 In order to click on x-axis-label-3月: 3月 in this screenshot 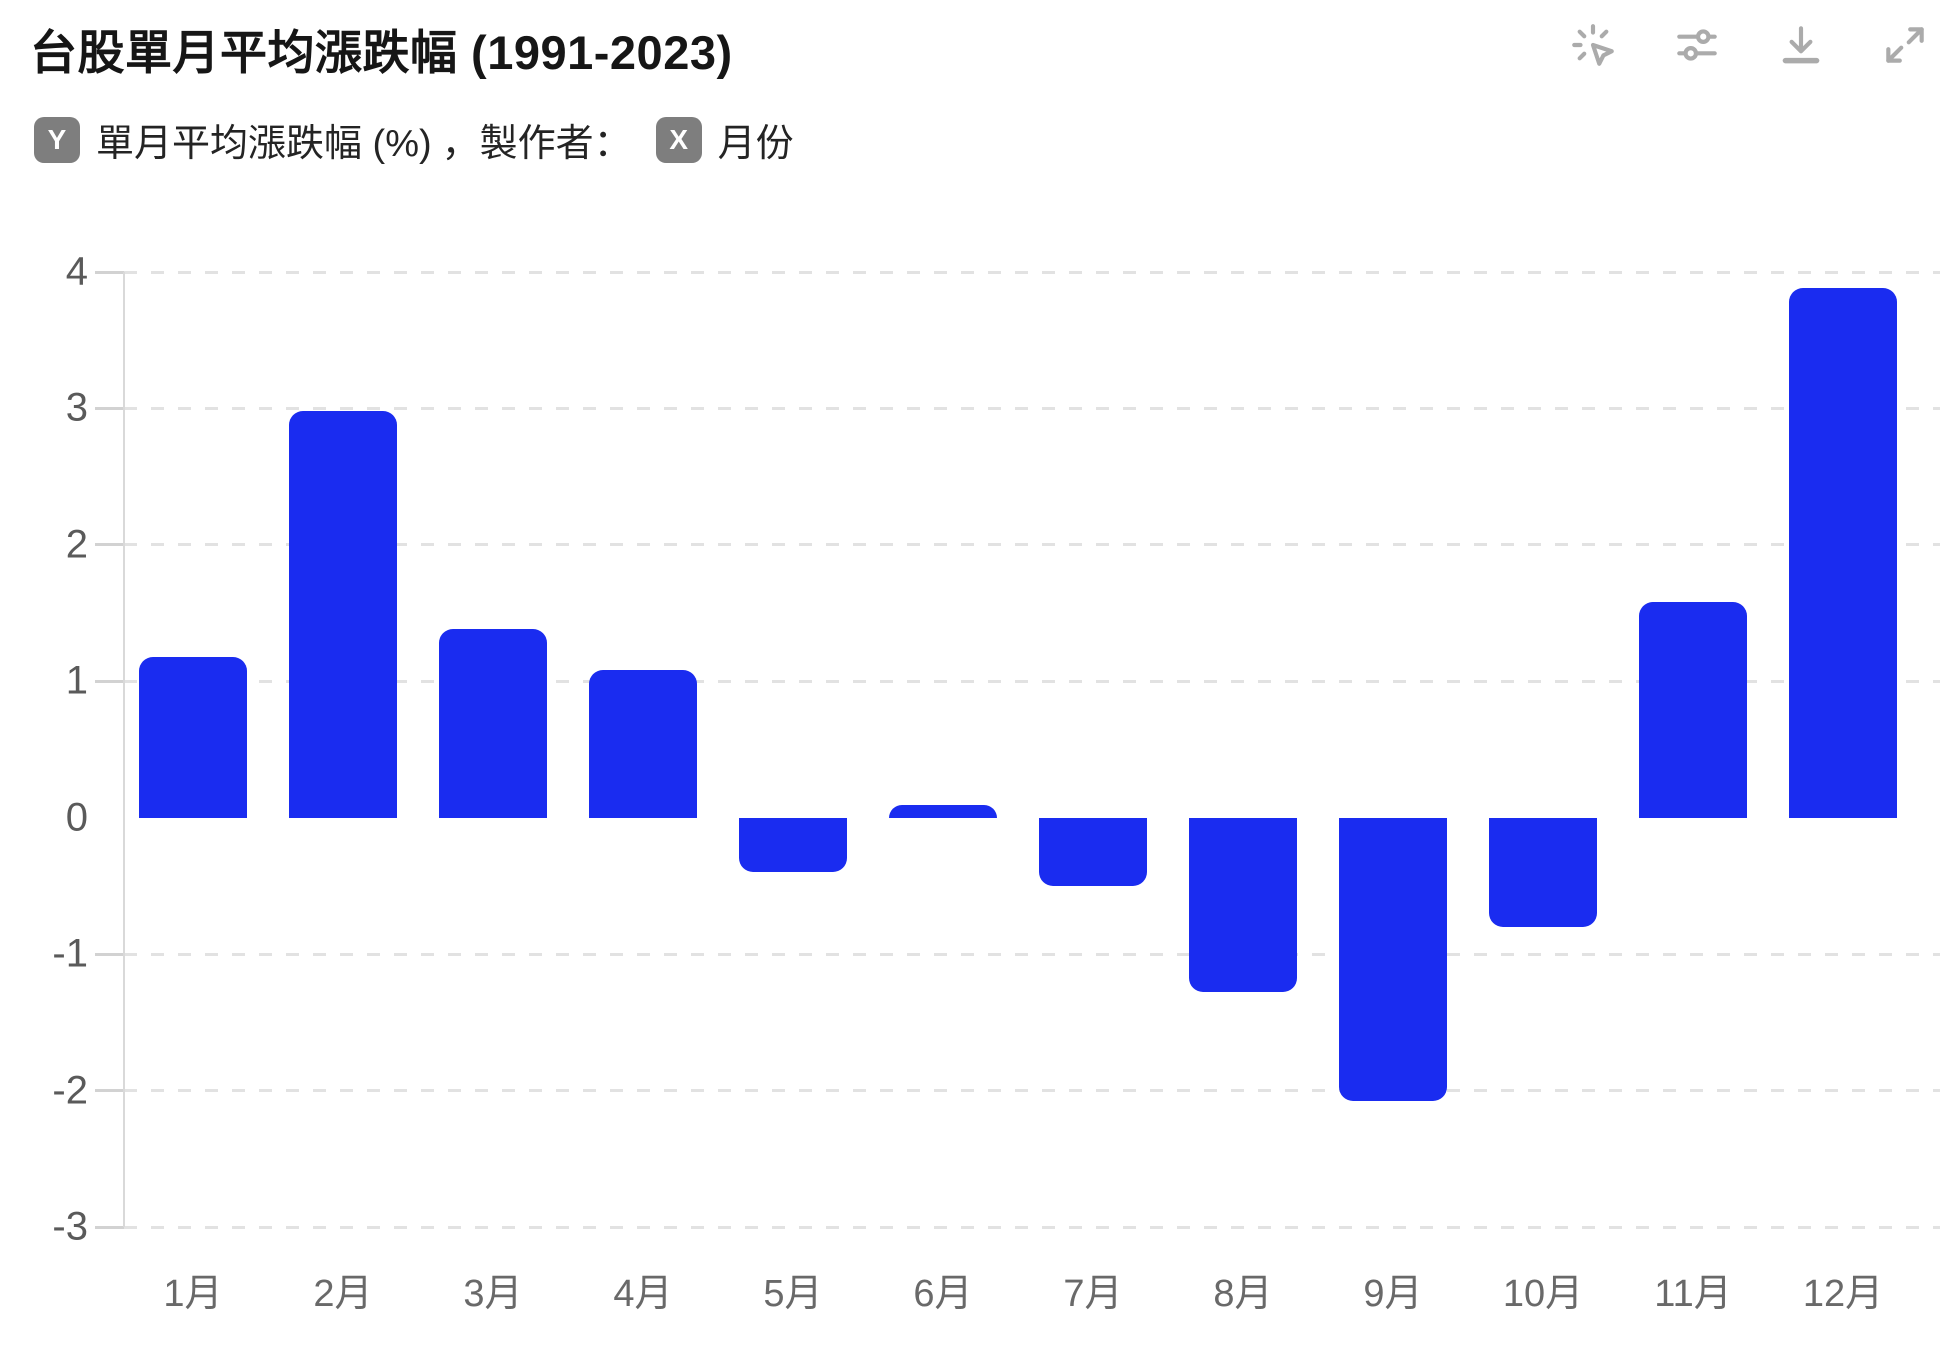, I will do `click(493, 1294)`.